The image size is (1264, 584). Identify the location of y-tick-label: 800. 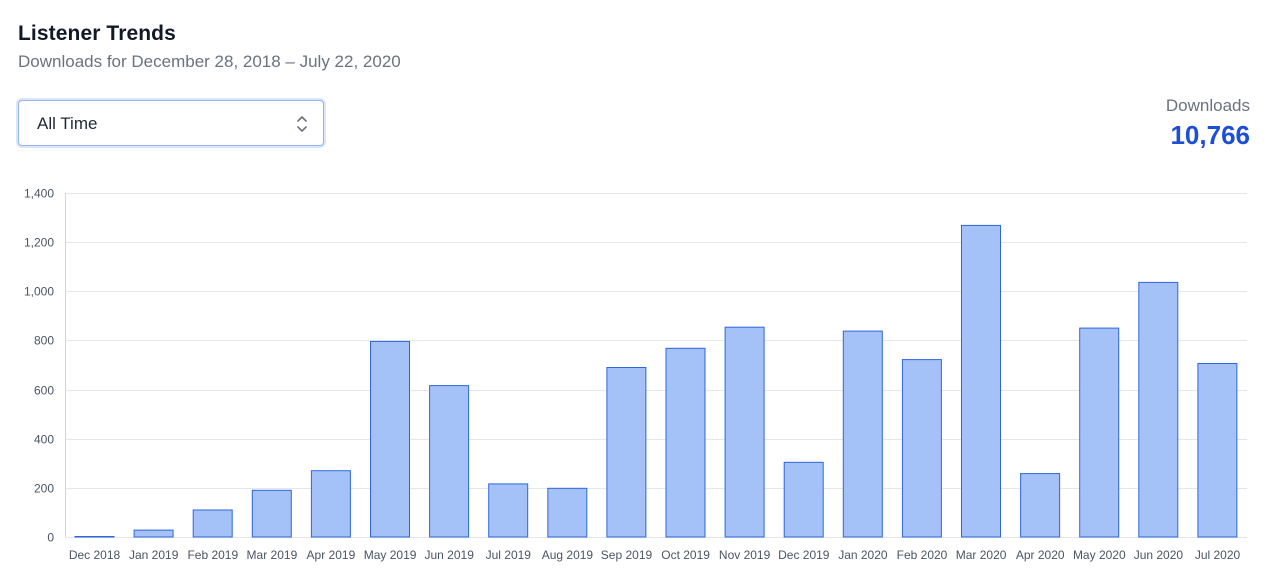
(44, 341).